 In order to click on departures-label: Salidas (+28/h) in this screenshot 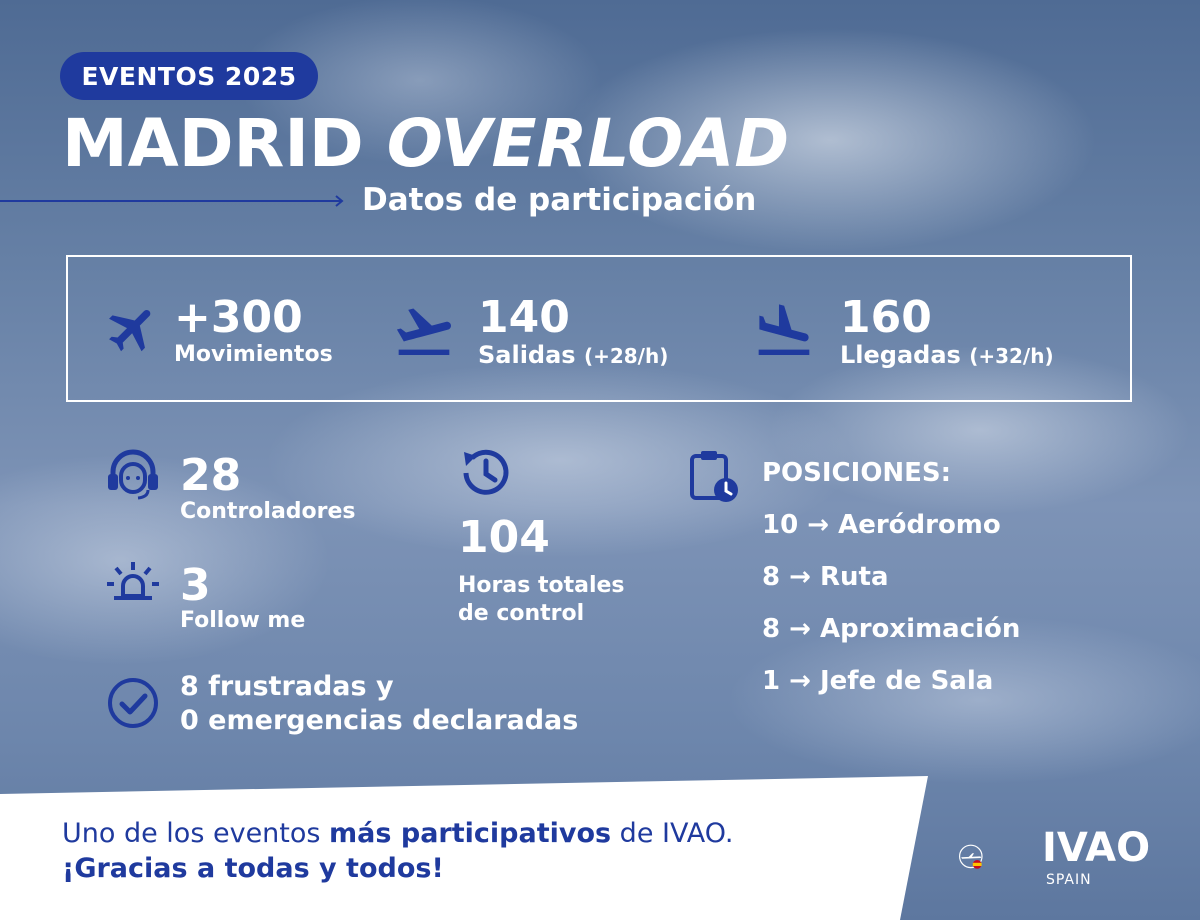, I will do `click(573, 355)`.